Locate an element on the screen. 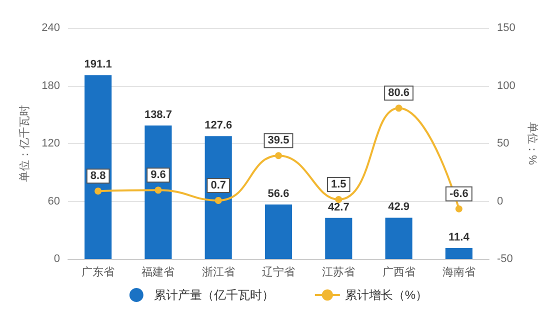 Image resolution: width=557 pixels, height=327 pixels. y-tick-label: 0 is located at coordinates (57, 259).